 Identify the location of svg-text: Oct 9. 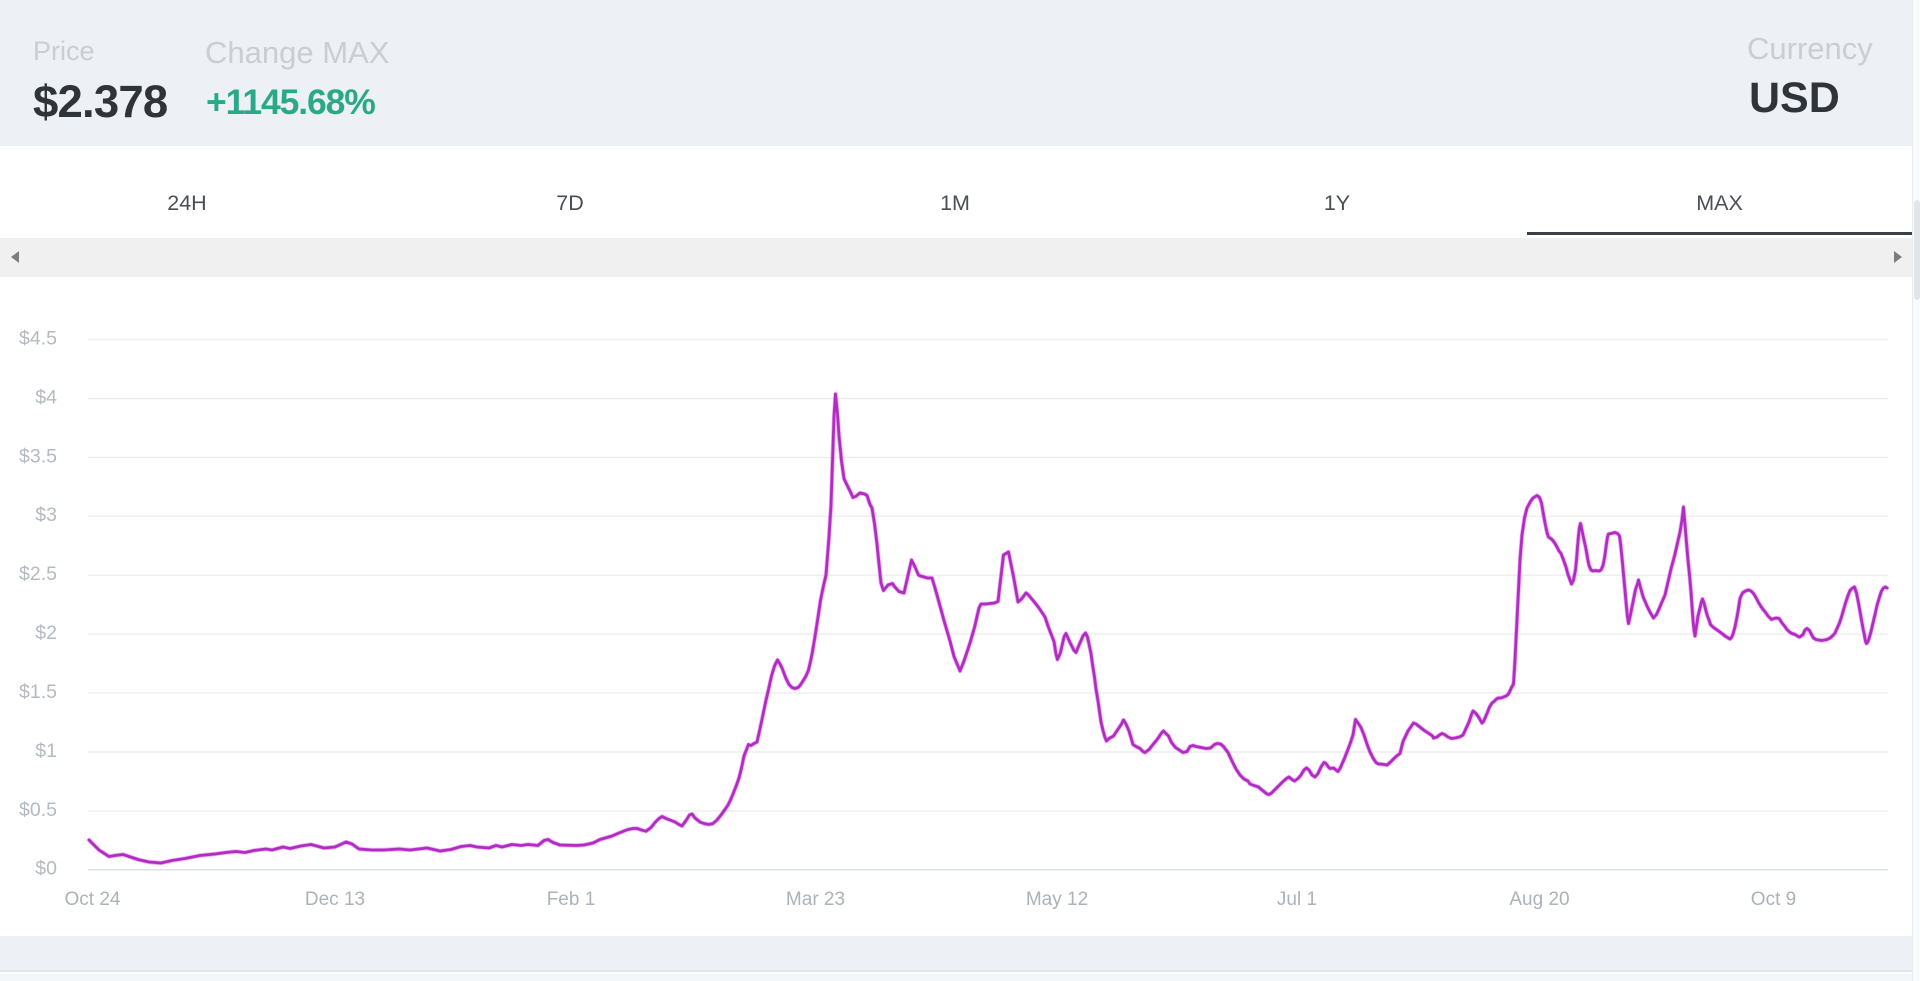
(1773, 899).